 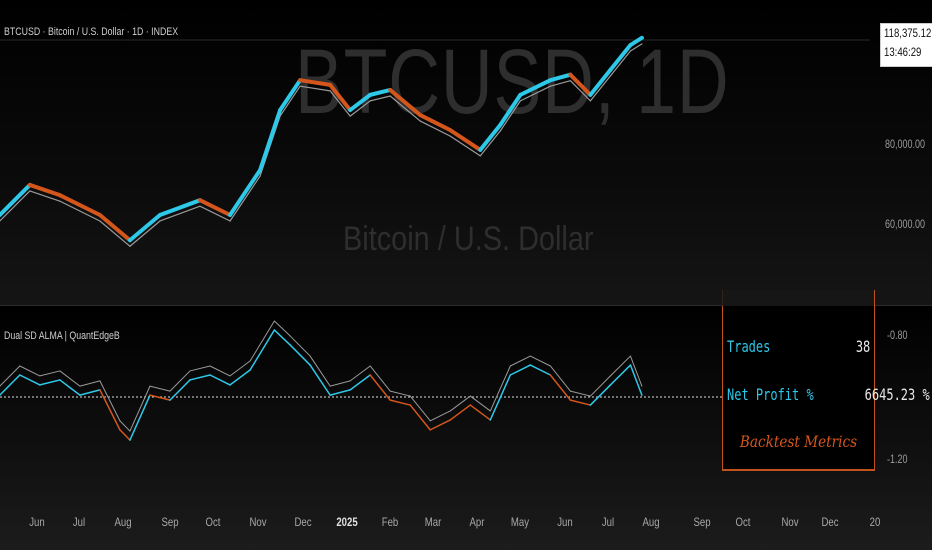 I want to click on time-label: Jun, so click(x=37, y=522).